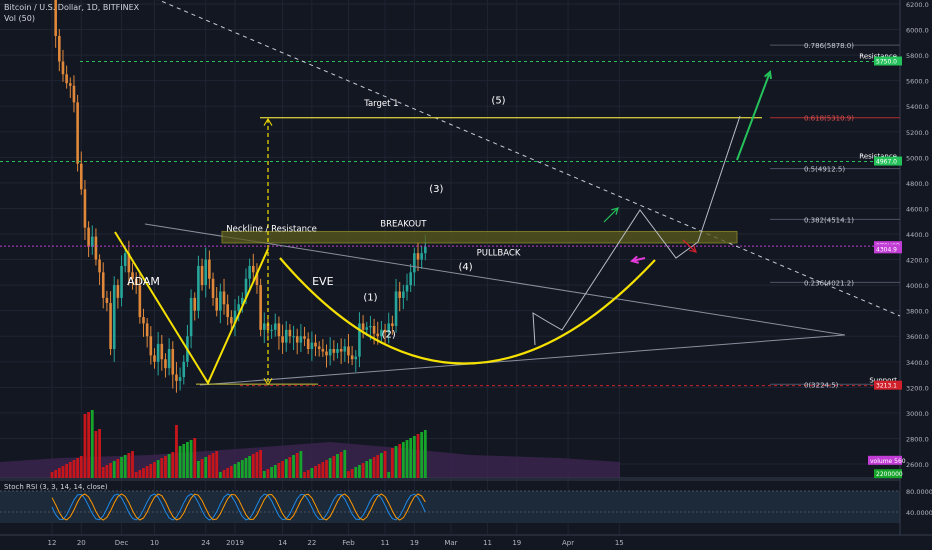  Describe the element at coordinates (917, 133) in the screenshot. I see `price-tick-label: 5200.0` at that location.